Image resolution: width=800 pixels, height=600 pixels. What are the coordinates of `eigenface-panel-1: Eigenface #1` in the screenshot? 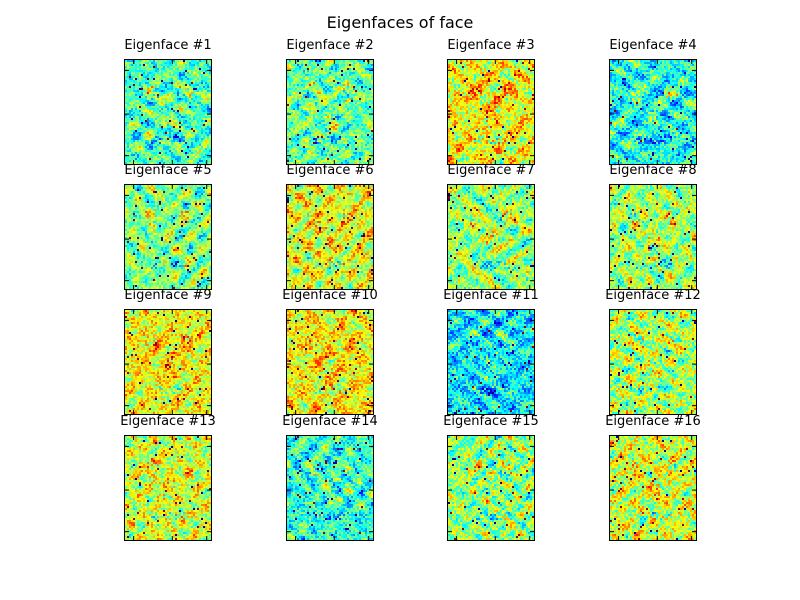 It's located at (168, 101).